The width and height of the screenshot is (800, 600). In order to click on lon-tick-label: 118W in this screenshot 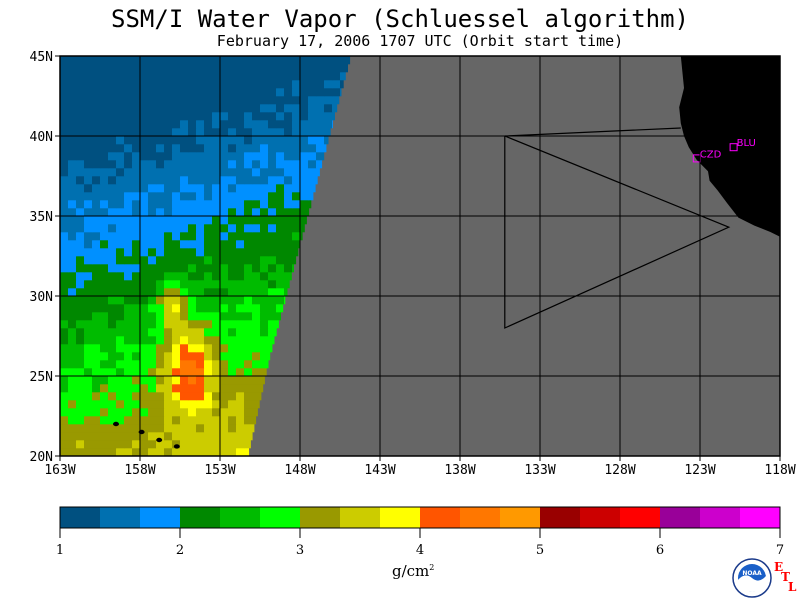, I will do `click(779, 470)`.